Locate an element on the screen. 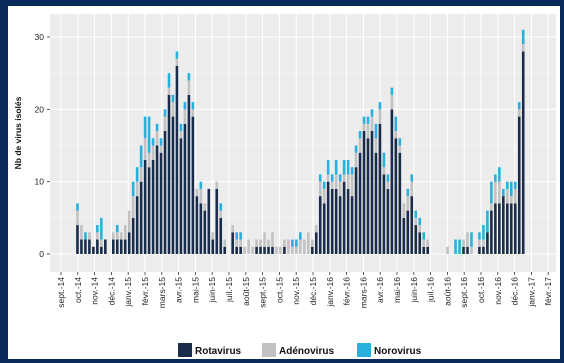  x-tick-label: mars-16 is located at coordinates (363, 292).